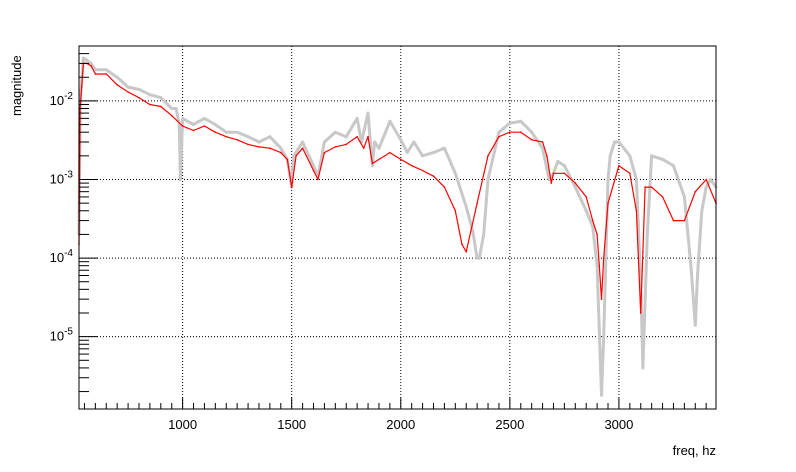 The height and width of the screenshot is (472, 796). What do you see at coordinates (509, 424) in the screenshot?
I see `x-tick-label: 2500` at bounding box center [509, 424].